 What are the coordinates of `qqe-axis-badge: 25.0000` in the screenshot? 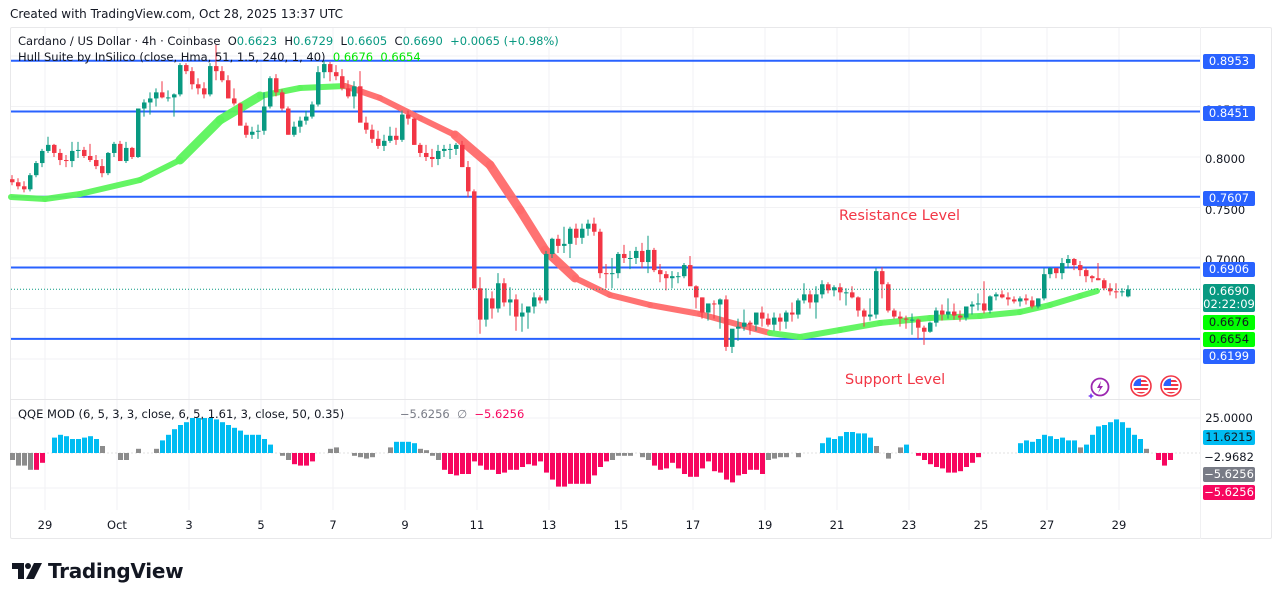 It's located at (1229, 418).